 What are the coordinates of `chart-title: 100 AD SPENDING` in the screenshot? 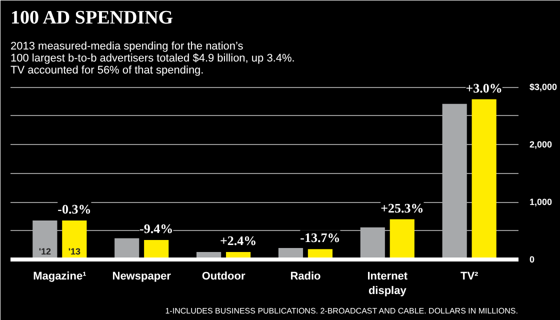 It's located at (92, 18).